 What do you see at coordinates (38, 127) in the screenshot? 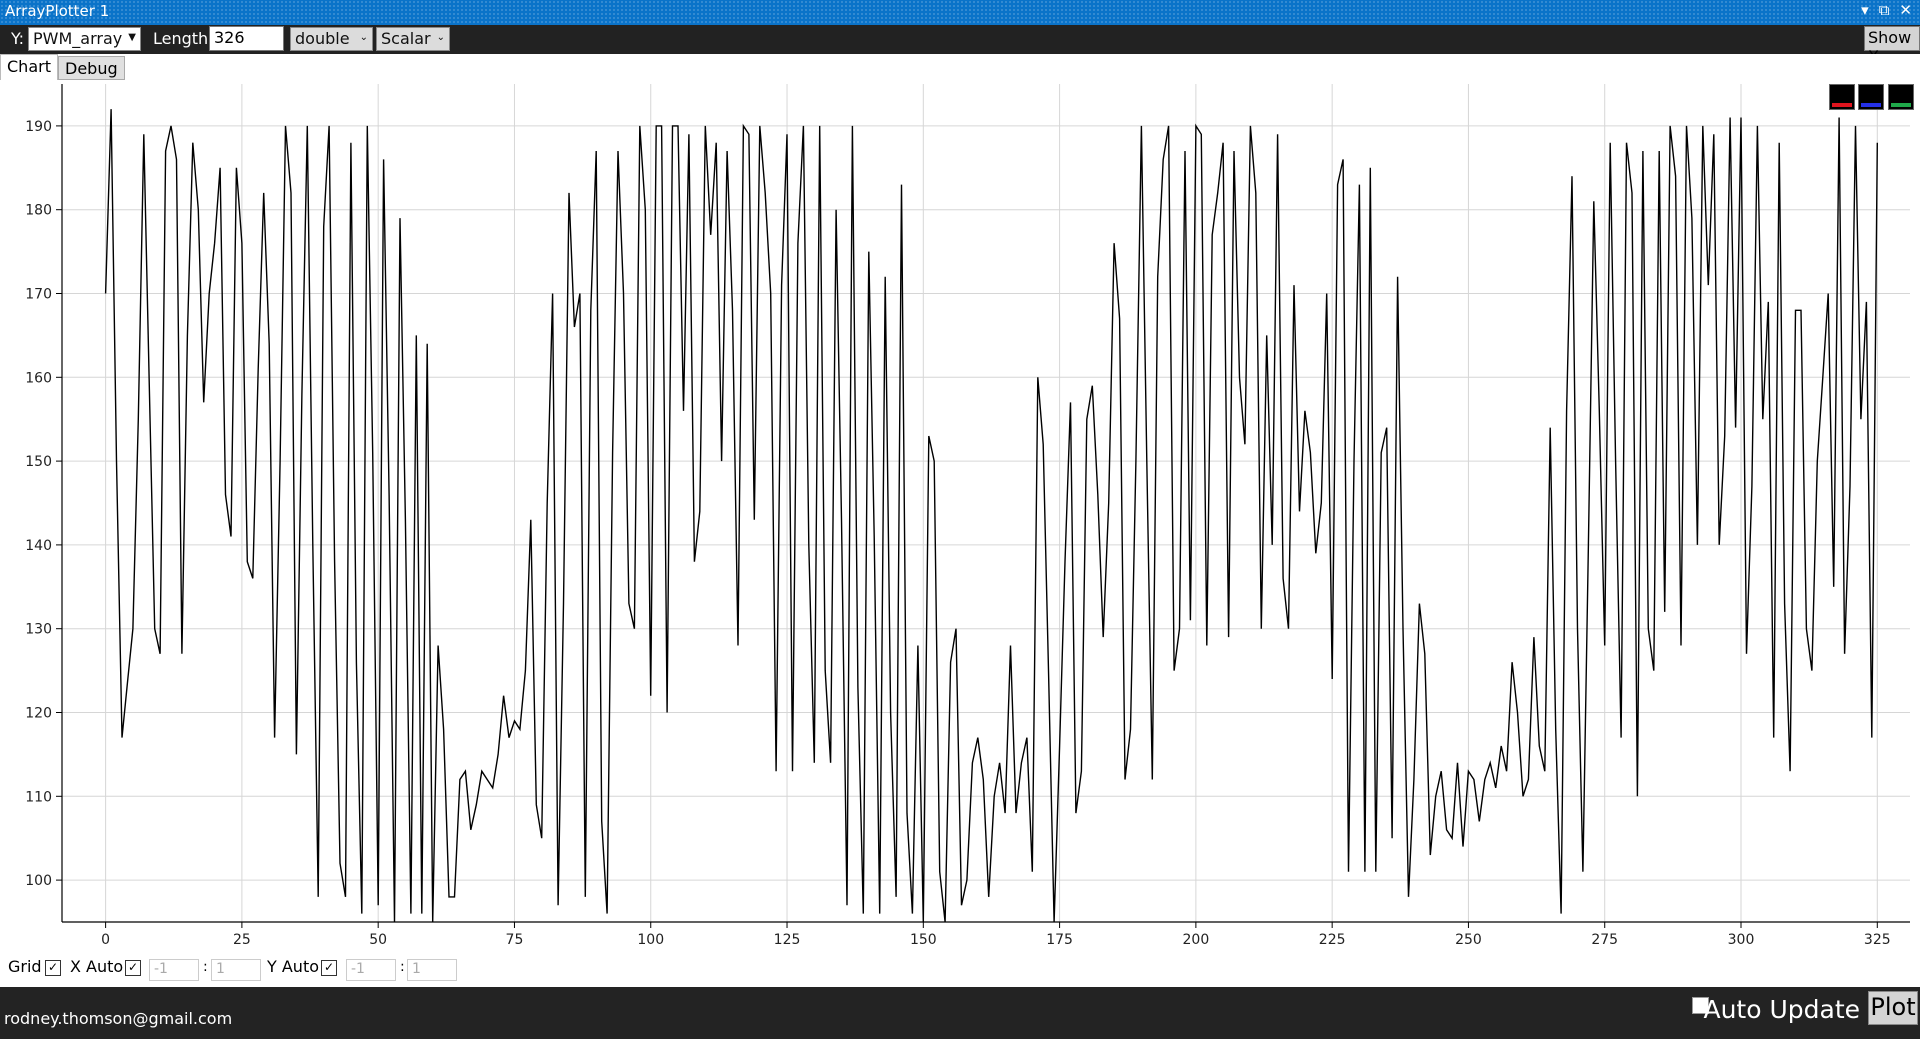
I see `y-tick-label: 190` at bounding box center [38, 127].